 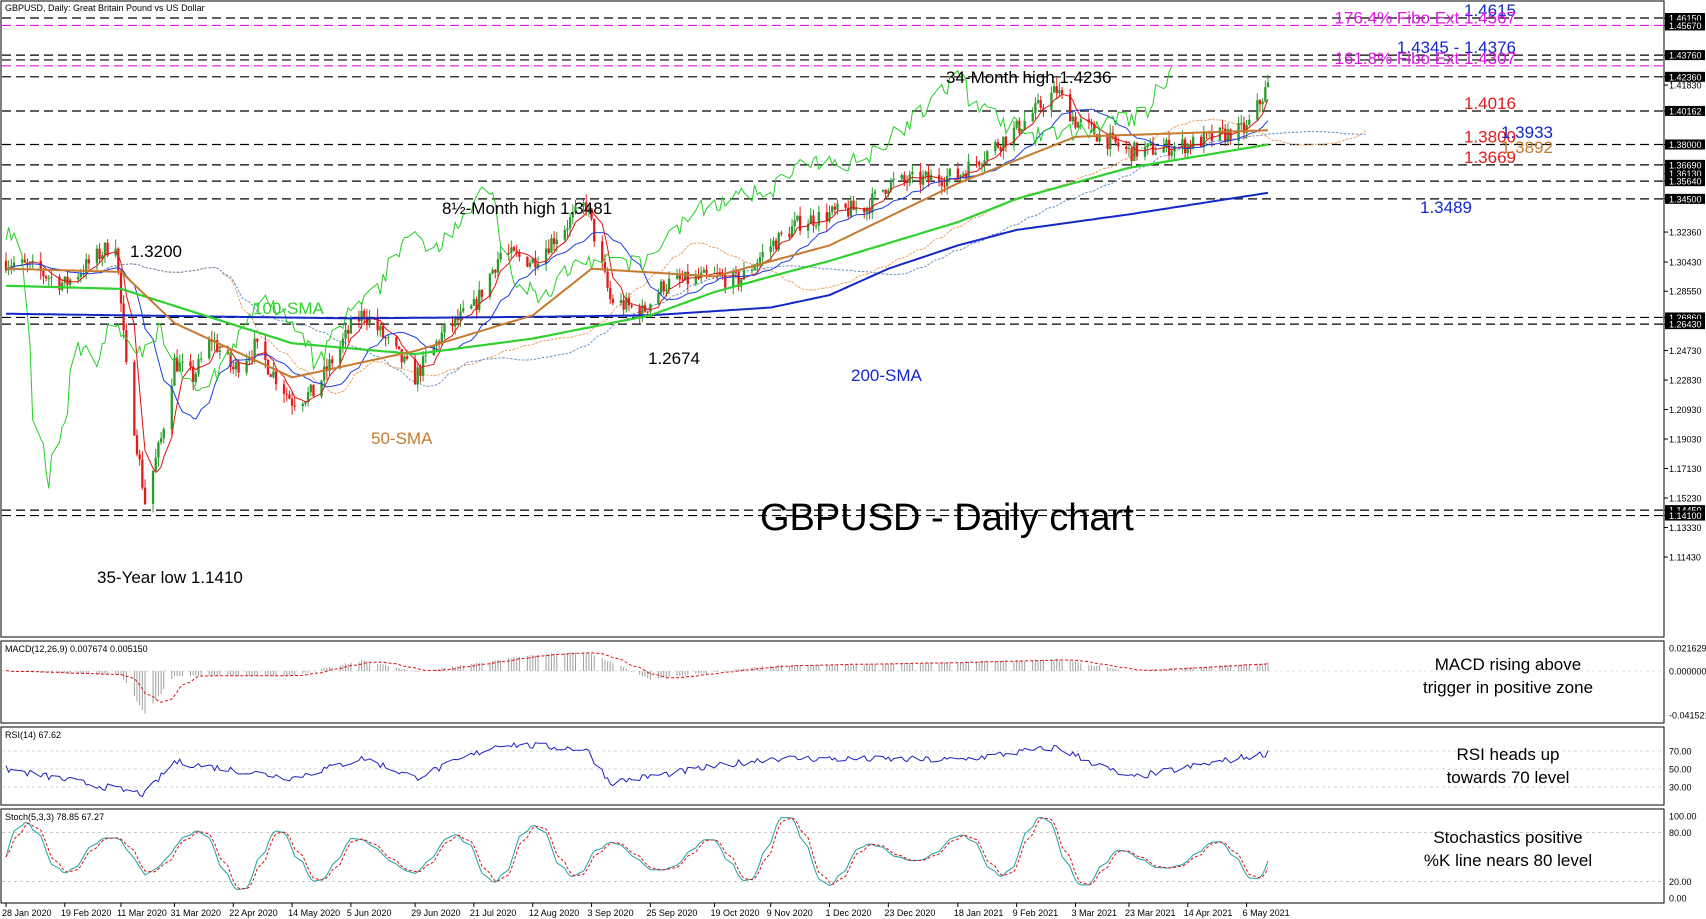 What do you see at coordinates (1208, 913) in the screenshot?
I see `x-tick-label: 14 Apr 2021` at bounding box center [1208, 913].